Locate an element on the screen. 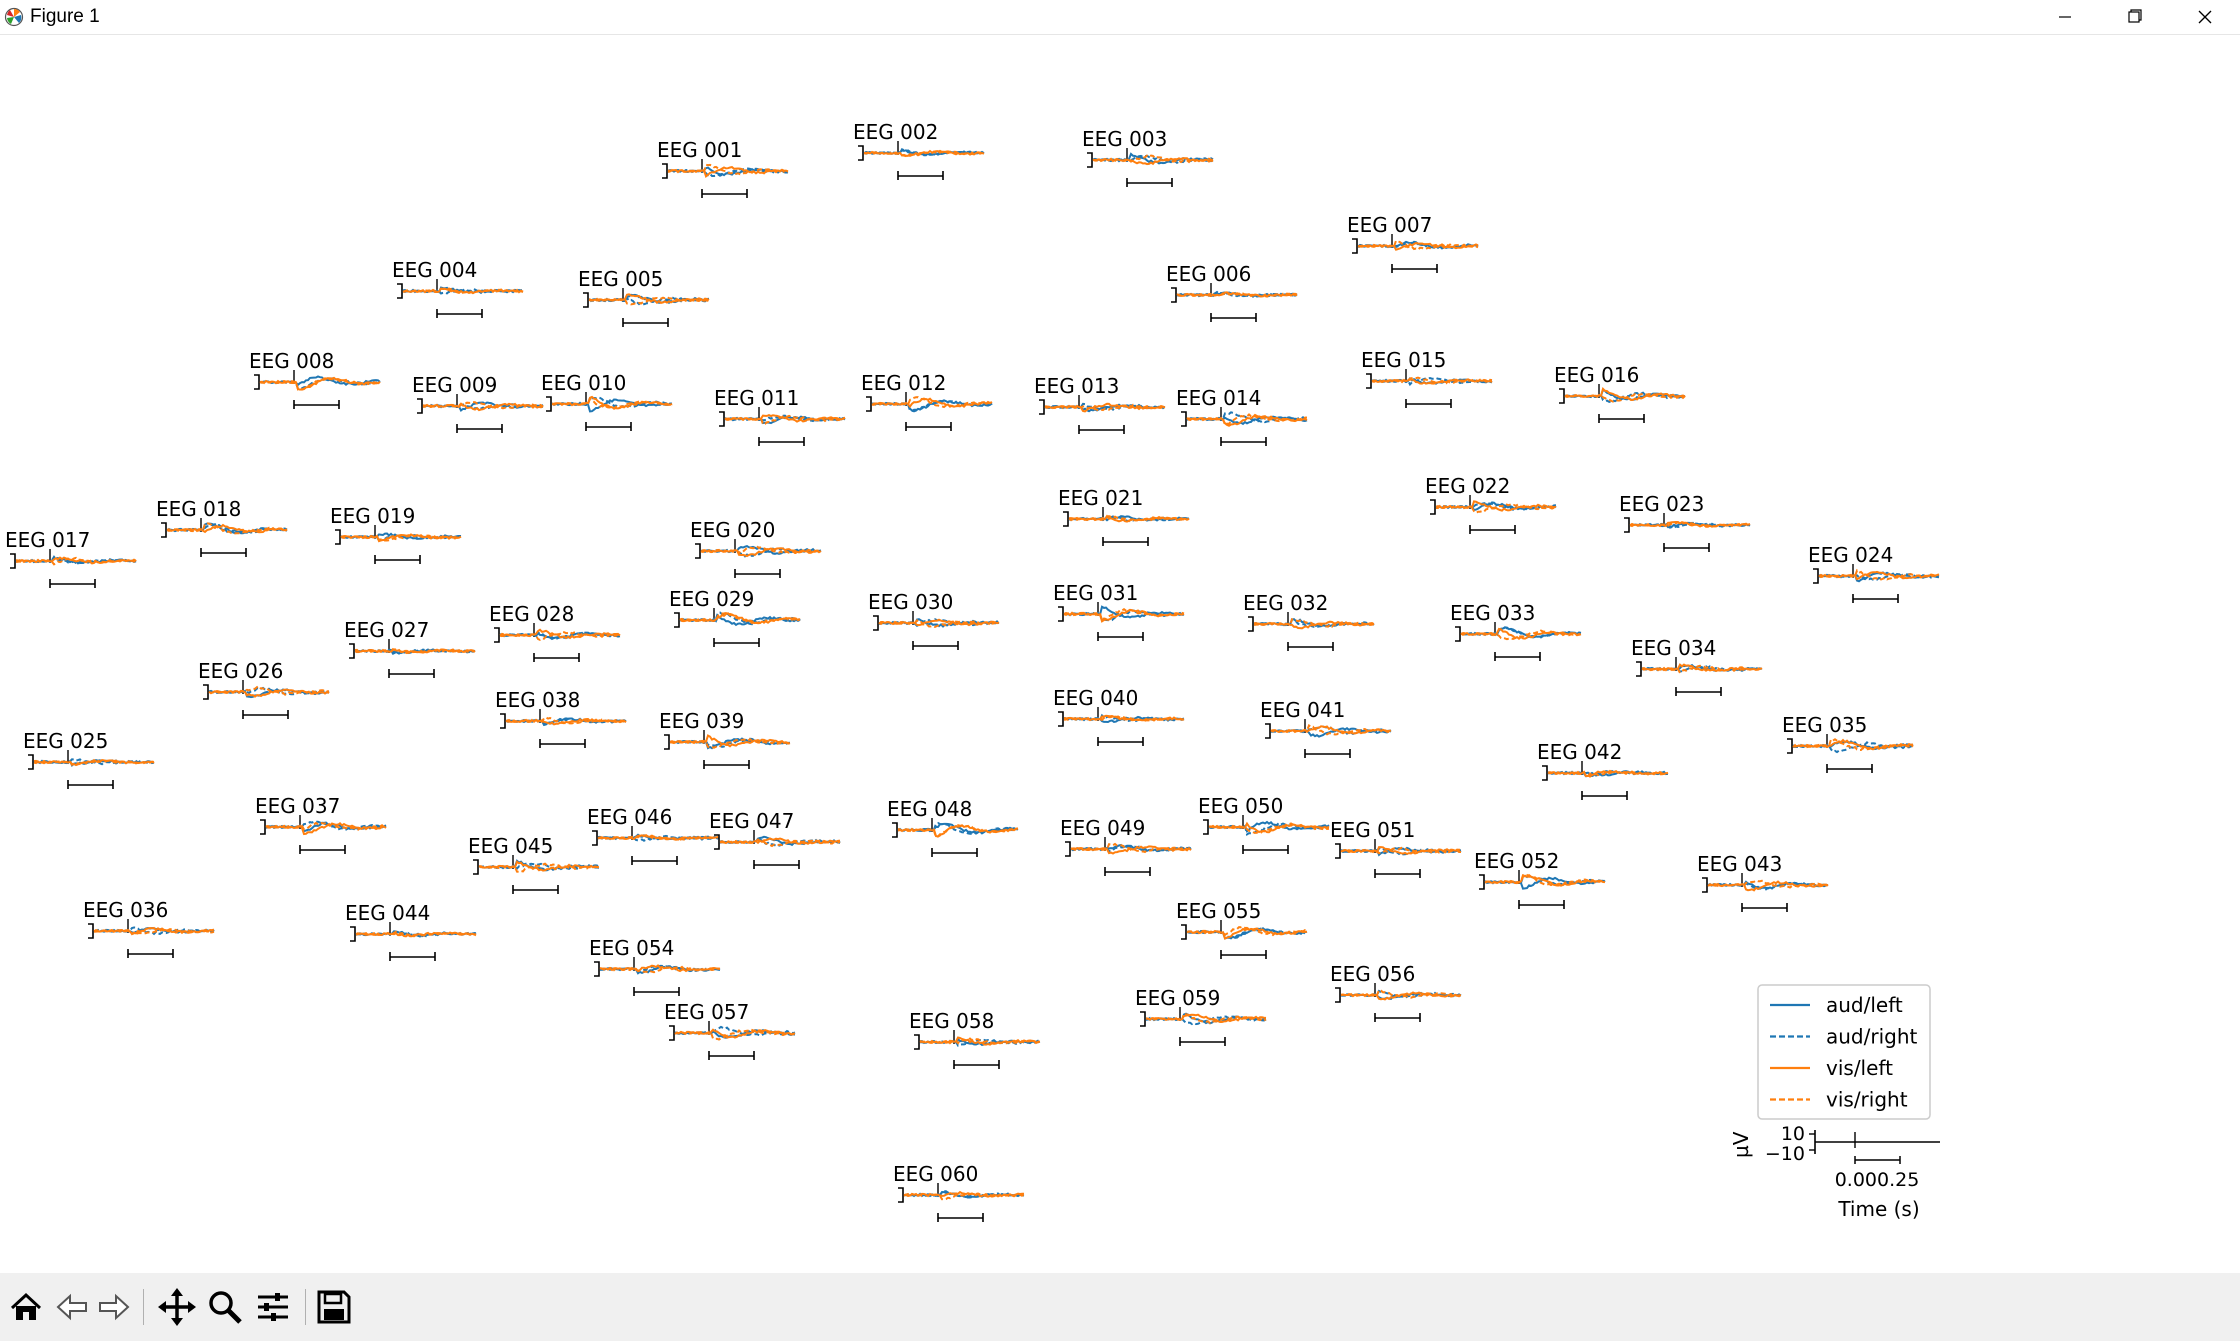 Image resolution: width=2240 pixels, height=1341 pixels. channel-plot: EEG 031 is located at coordinates (1119, 611).